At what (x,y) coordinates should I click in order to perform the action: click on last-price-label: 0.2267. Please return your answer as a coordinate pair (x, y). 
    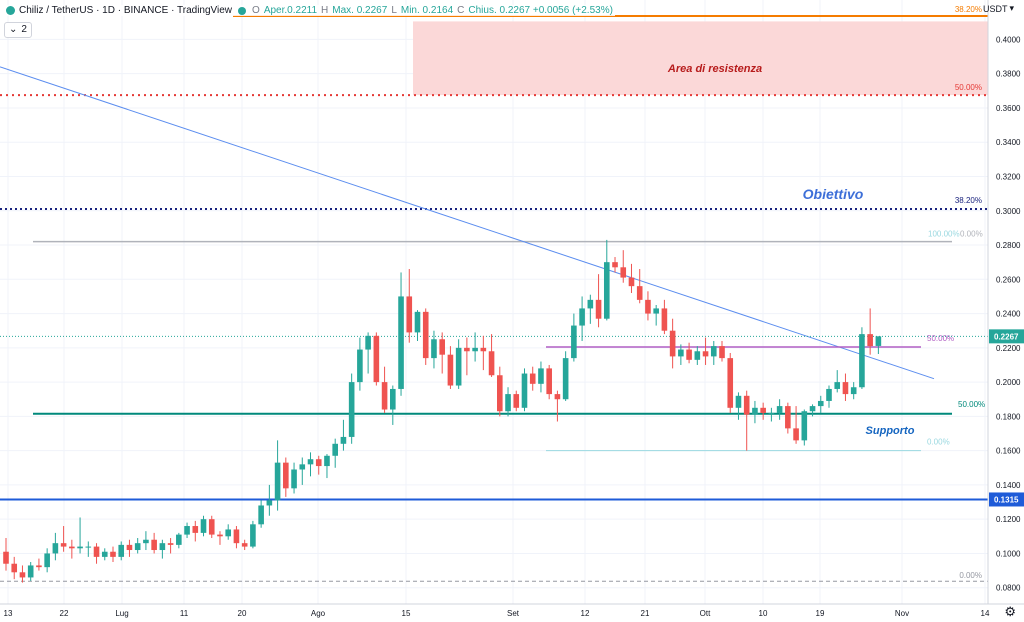
    Looking at the image, I should click on (1006, 336).